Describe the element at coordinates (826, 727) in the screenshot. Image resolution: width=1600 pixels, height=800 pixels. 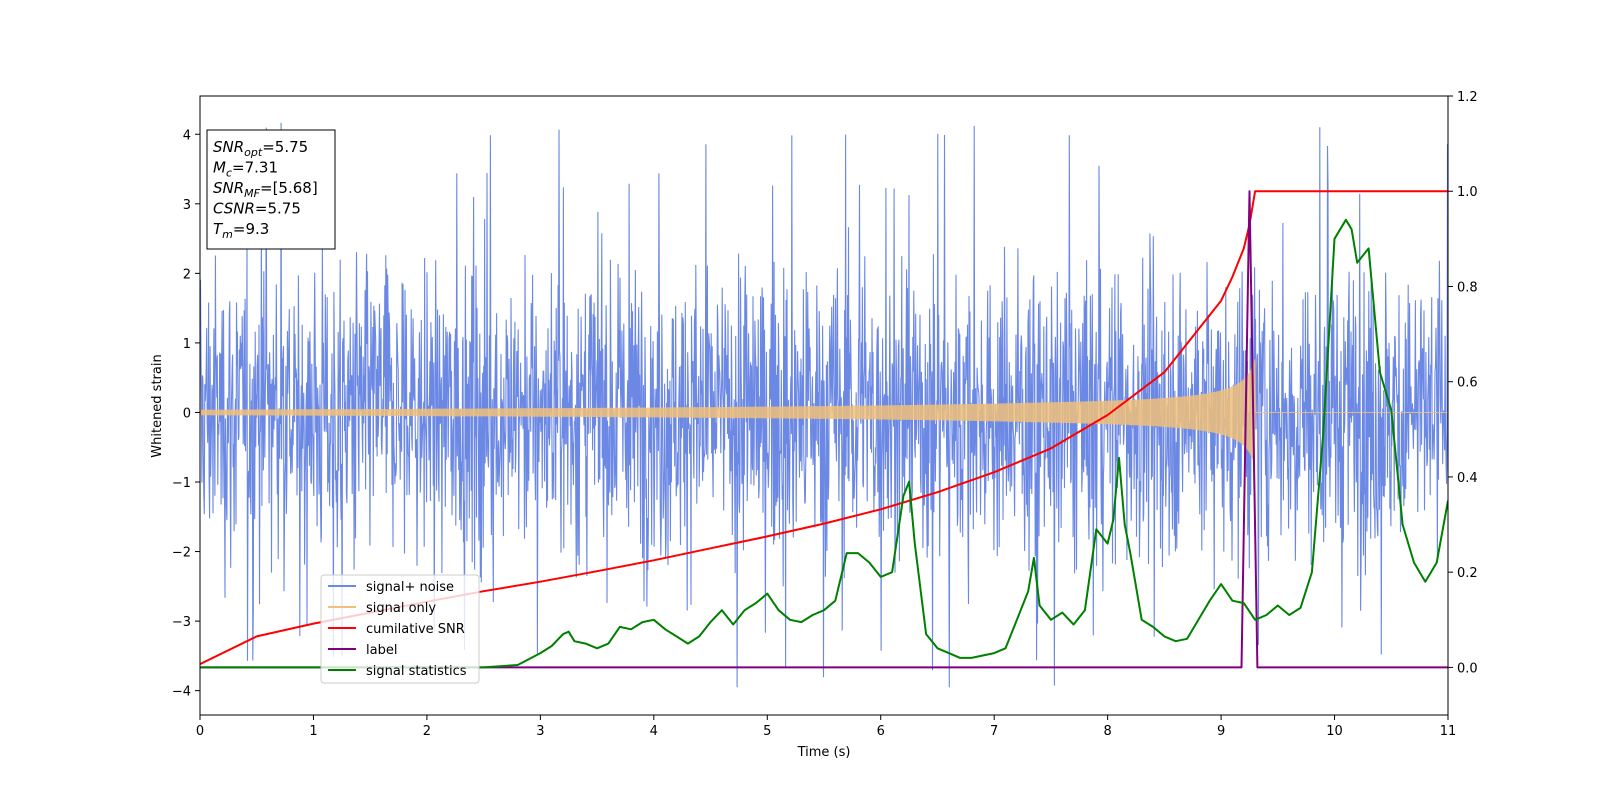
I see `x-axis: 0 1 2 3 4 5 6 7 8 9 10 11` at that location.